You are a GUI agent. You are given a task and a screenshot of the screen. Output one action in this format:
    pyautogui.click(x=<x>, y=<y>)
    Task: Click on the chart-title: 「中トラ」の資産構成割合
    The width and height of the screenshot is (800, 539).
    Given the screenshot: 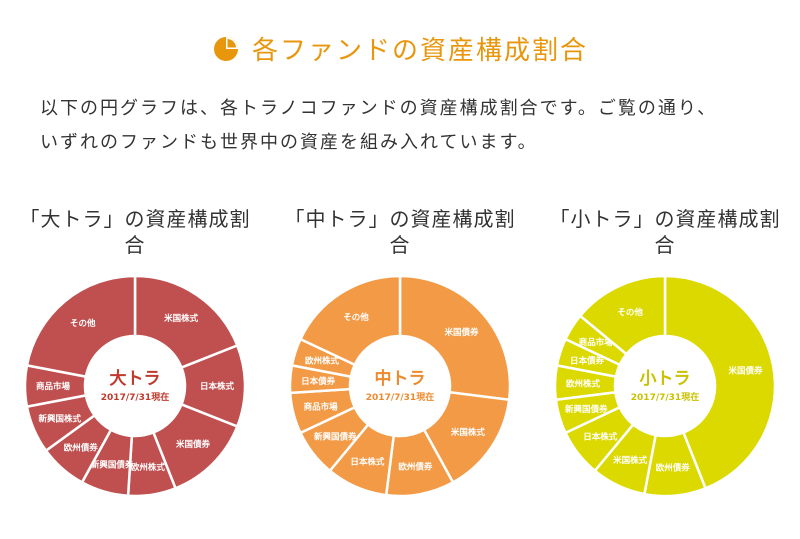 What is the action you would take?
    pyautogui.click(x=400, y=232)
    